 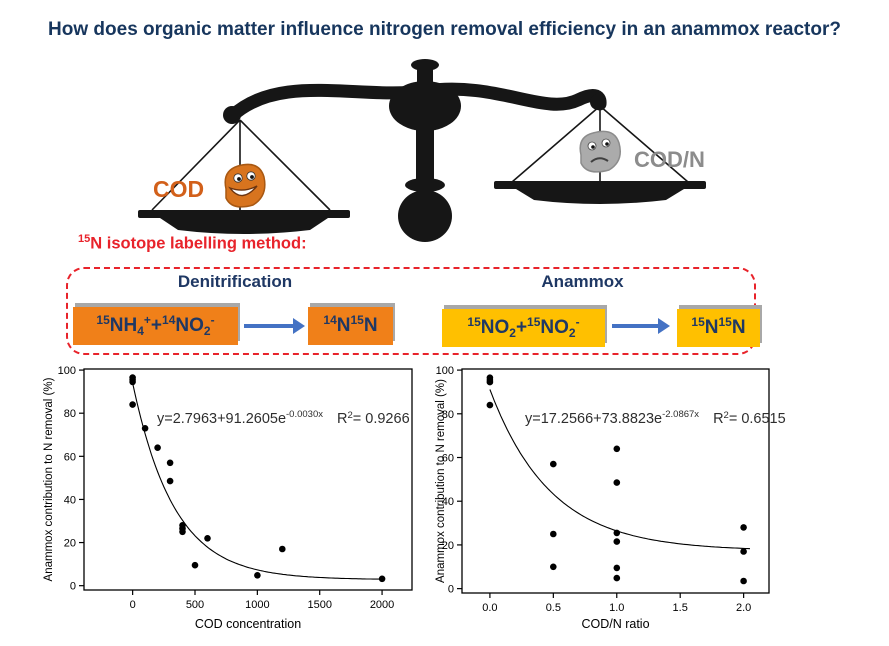 What do you see at coordinates (274, 326) in the screenshot?
I see `reaction-arrow-denitrification` at bounding box center [274, 326].